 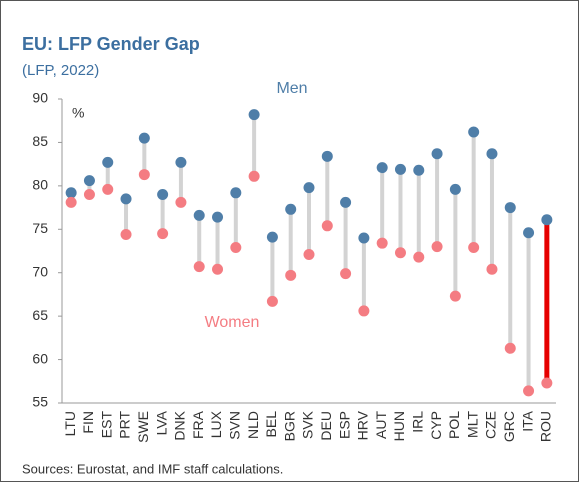 I want to click on x-tick-label: FRA, so click(x=198, y=424).